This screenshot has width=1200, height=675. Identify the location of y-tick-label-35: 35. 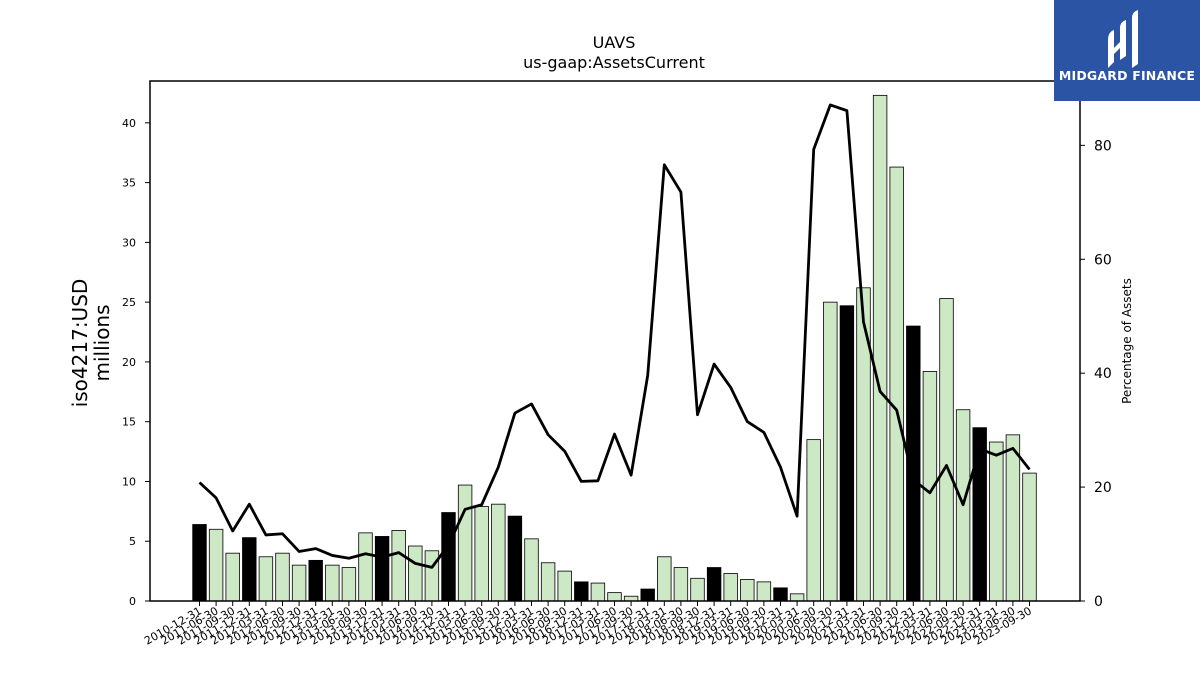
(129, 183).